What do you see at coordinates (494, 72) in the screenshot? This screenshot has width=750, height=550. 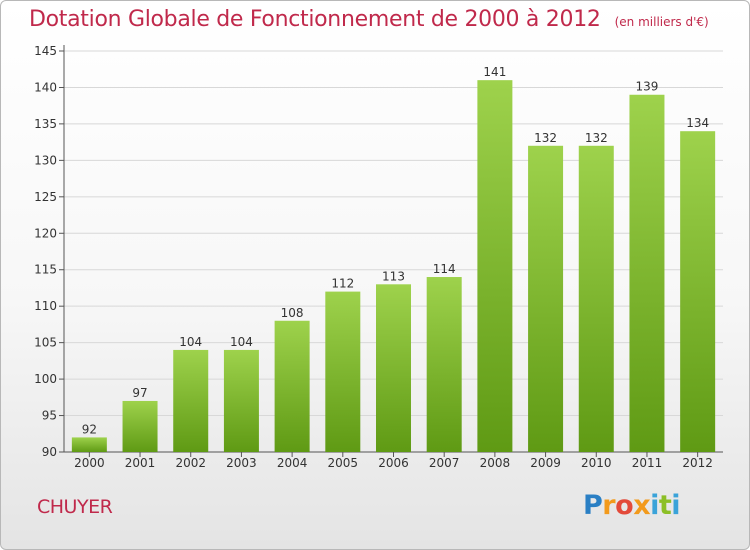 I see `bar-value-label: 141` at bounding box center [494, 72].